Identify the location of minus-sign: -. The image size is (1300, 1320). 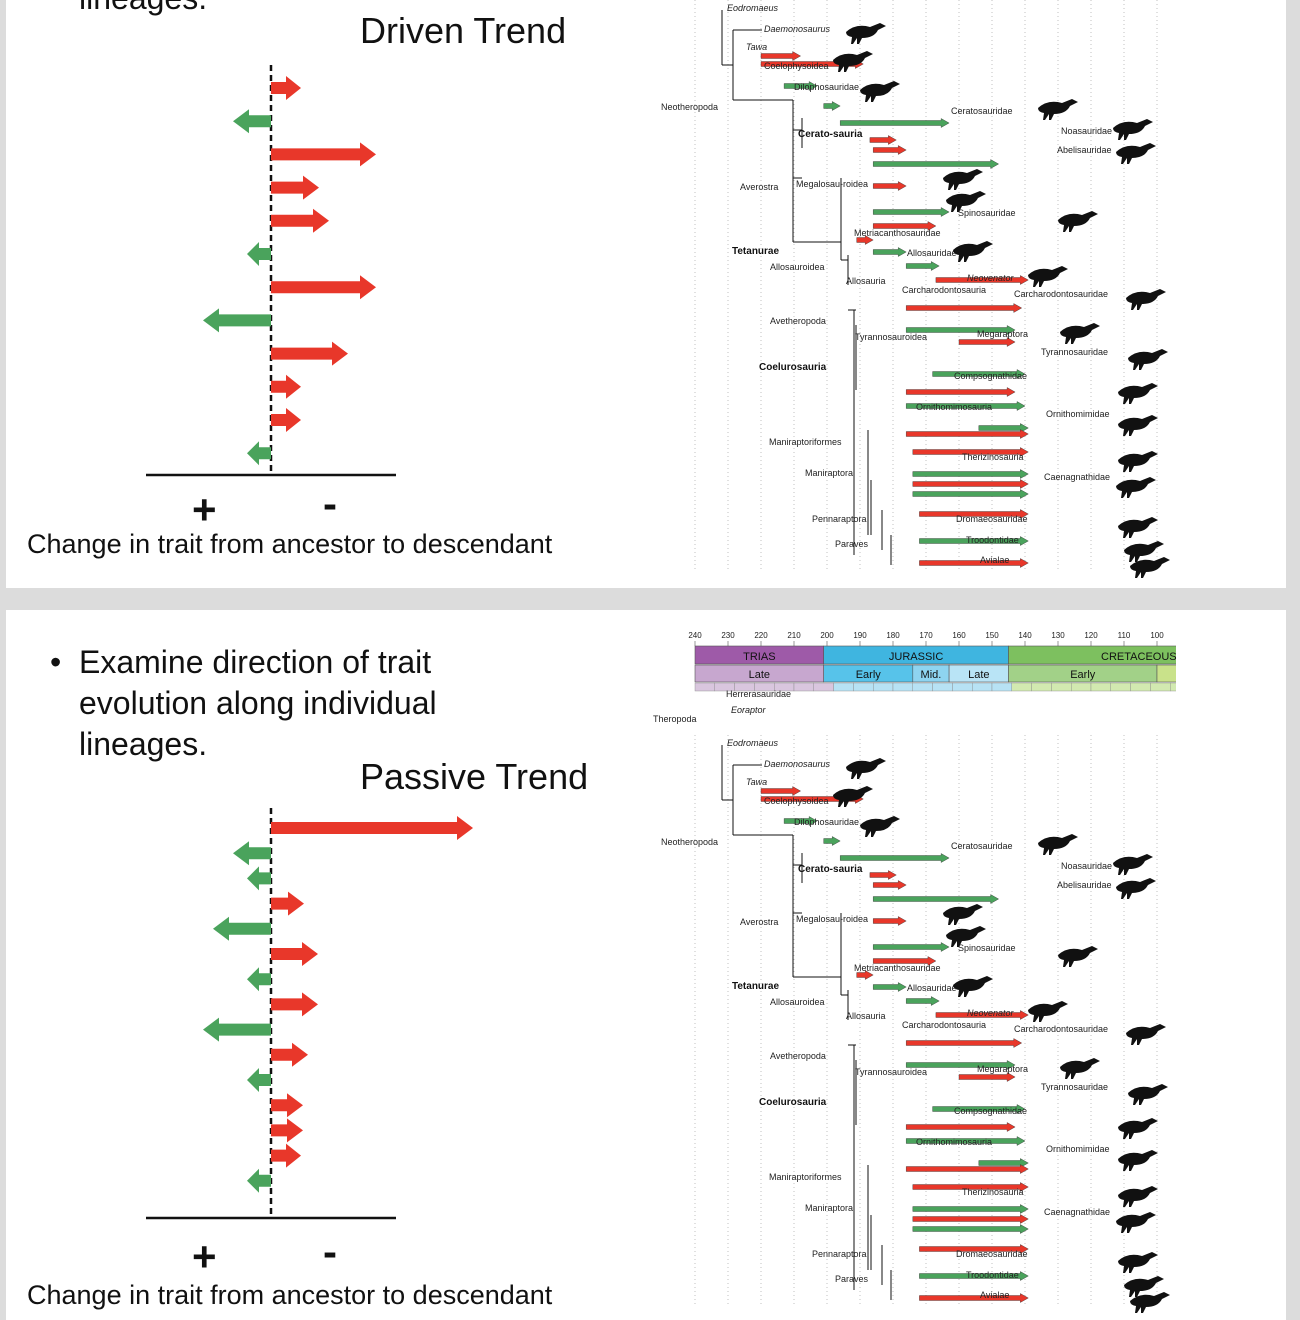
(330, 503).